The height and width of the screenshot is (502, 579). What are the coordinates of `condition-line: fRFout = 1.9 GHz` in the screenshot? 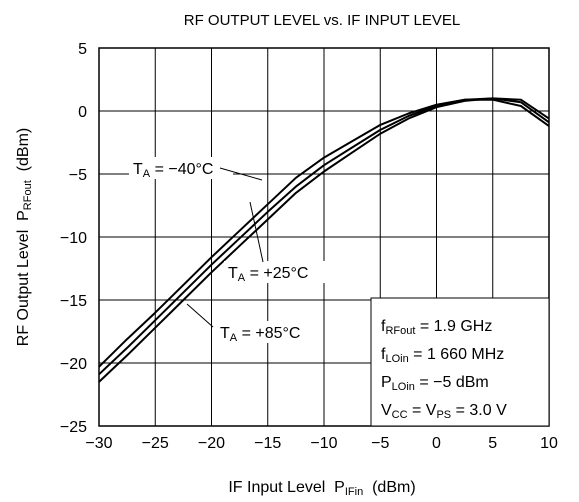 It's located at (436, 327).